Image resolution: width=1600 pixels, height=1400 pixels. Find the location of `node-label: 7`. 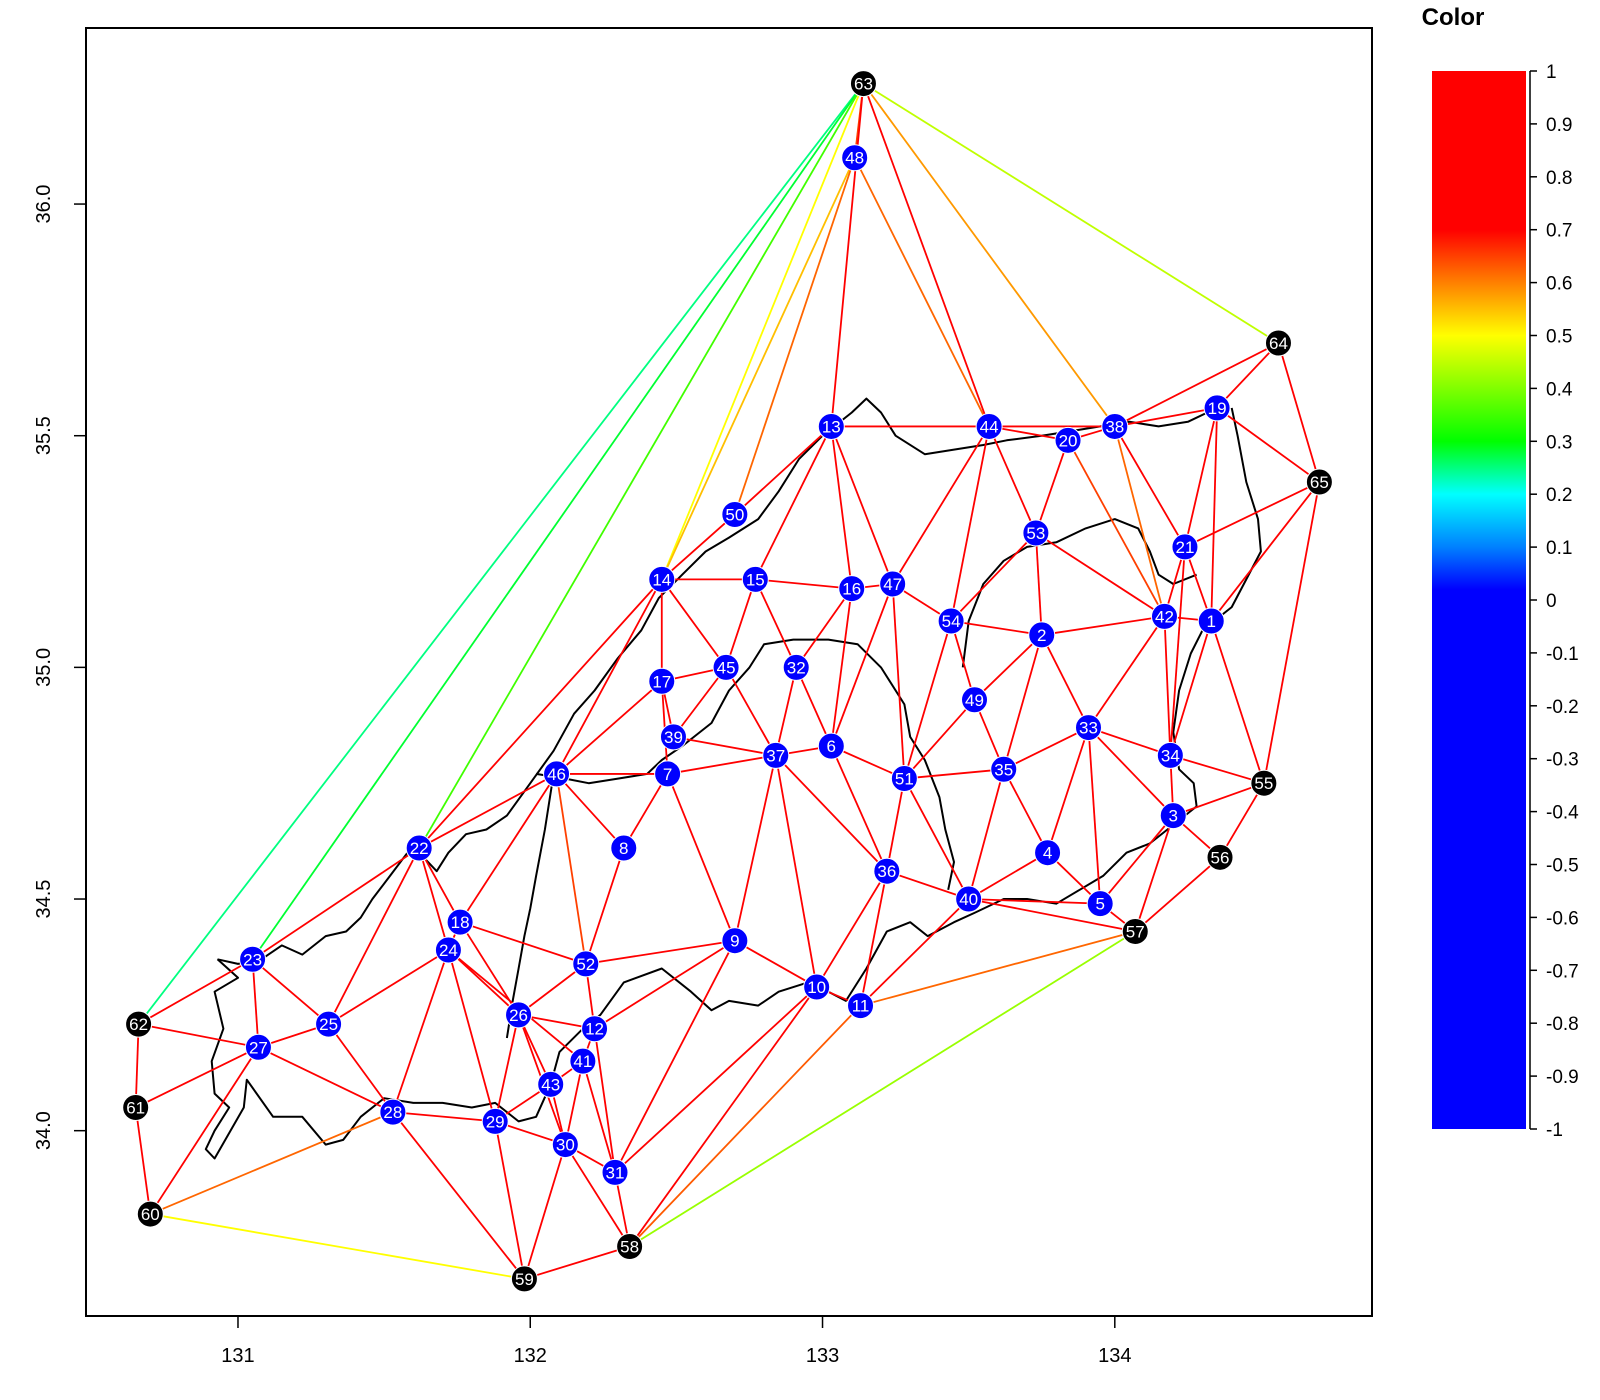

node-label: 7 is located at coordinates (667, 774).